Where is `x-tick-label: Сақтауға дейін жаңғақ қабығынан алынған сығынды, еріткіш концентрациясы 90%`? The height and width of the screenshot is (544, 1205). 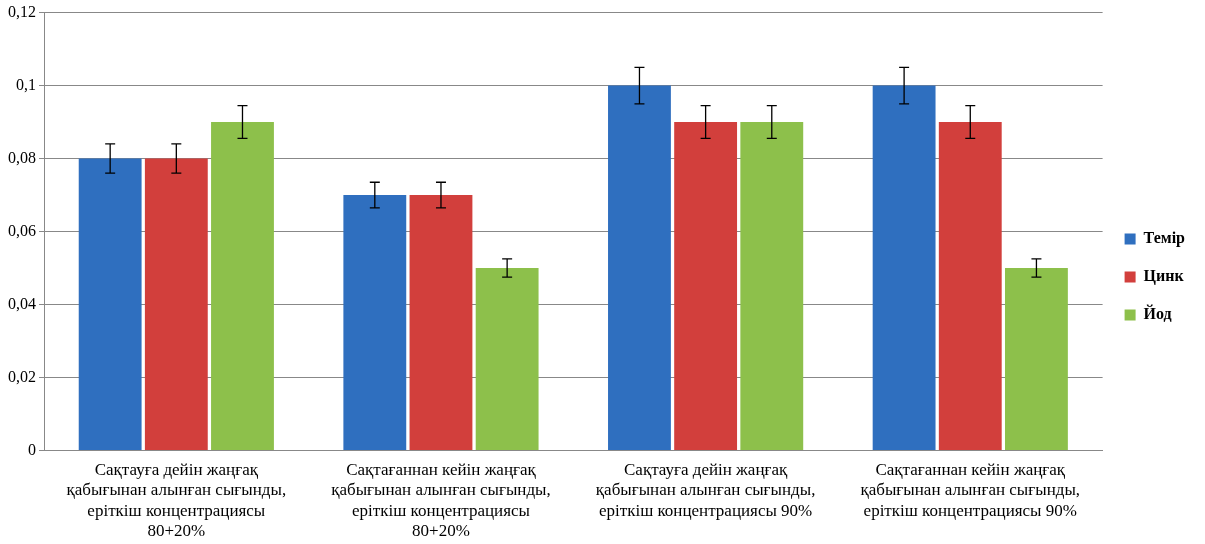
x-tick-label: Сақтауға дейін жаңғақ қабығынан алынған сығынды, еріткіш концентрациясы 90% is located at coordinates (705, 490).